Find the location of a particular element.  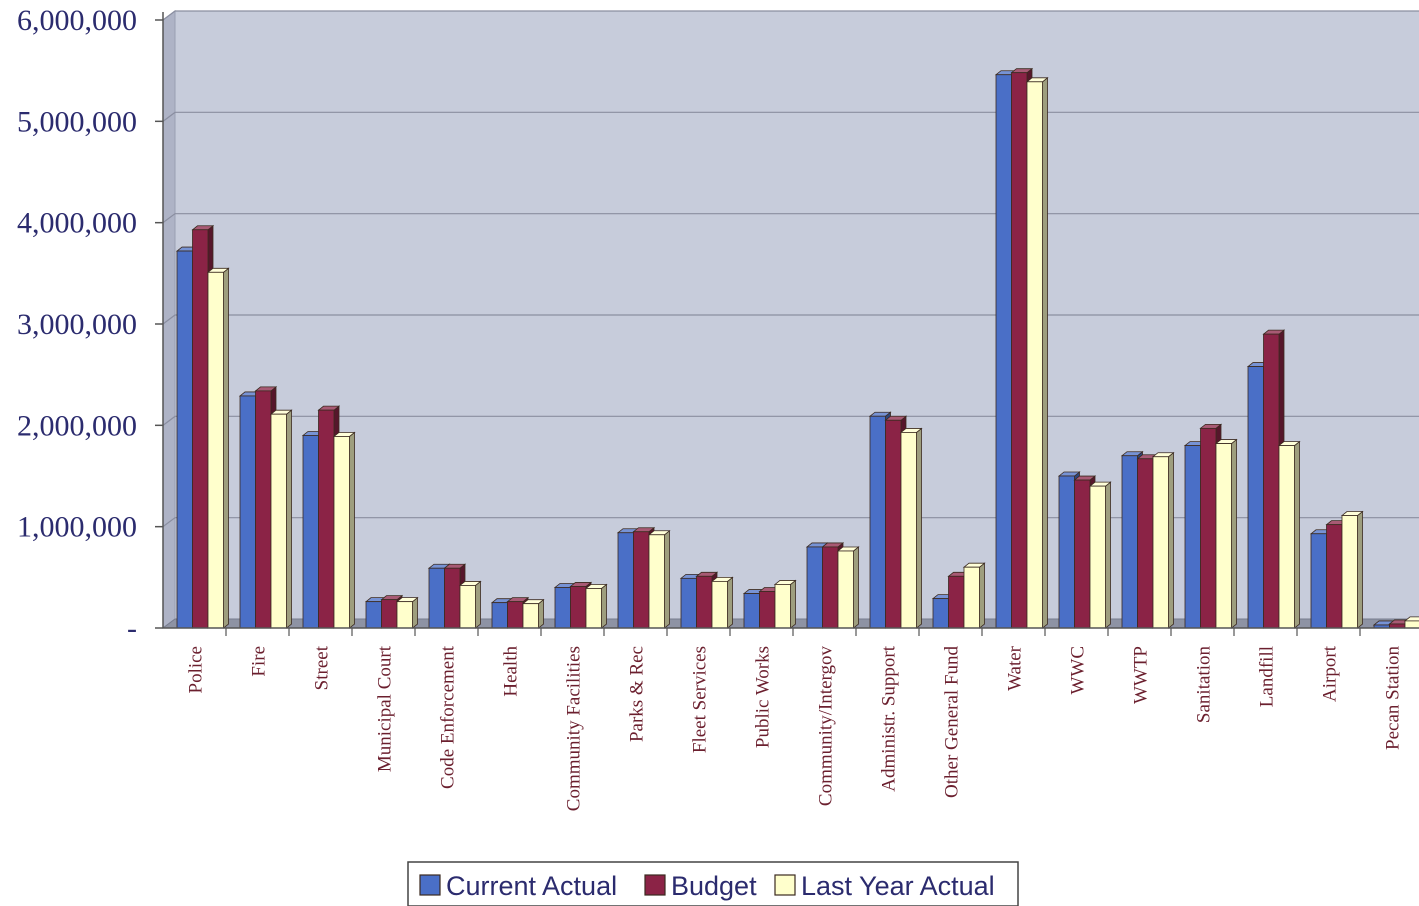

legend-entry: Last Year Actual is located at coordinates (884, 886).